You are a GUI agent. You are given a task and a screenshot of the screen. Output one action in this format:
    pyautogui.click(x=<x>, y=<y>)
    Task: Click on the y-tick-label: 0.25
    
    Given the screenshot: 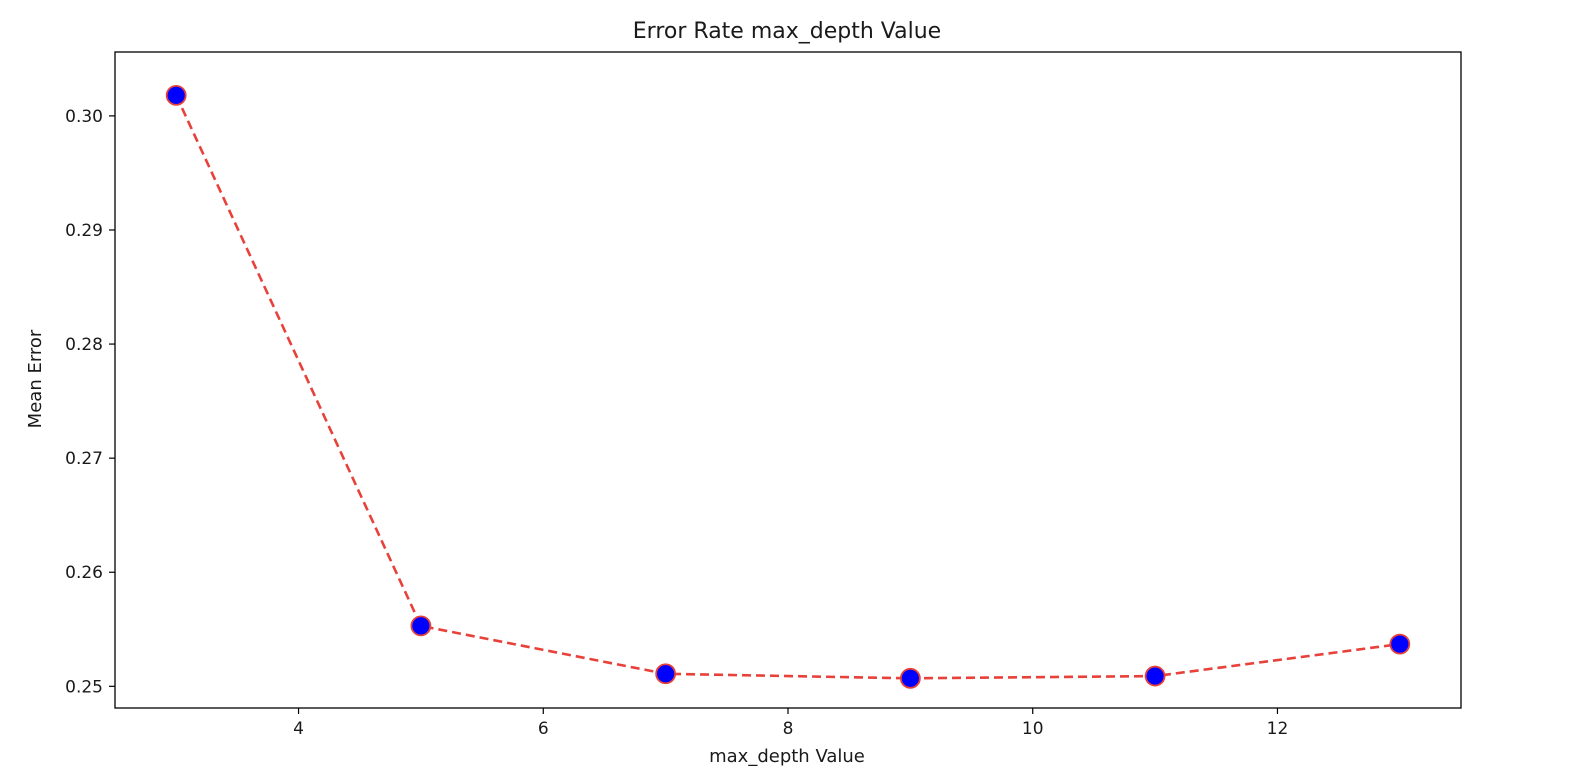 What is the action you would take?
    pyautogui.click(x=84, y=687)
    